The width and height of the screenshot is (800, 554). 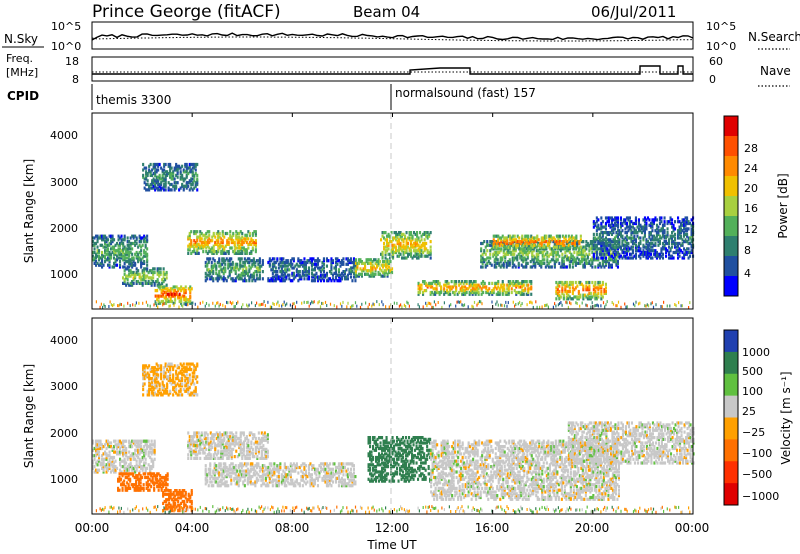 What do you see at coordinates (418, 249) in the screenshot?
I see `power-cell-1933` at bounding box center [418, 249].